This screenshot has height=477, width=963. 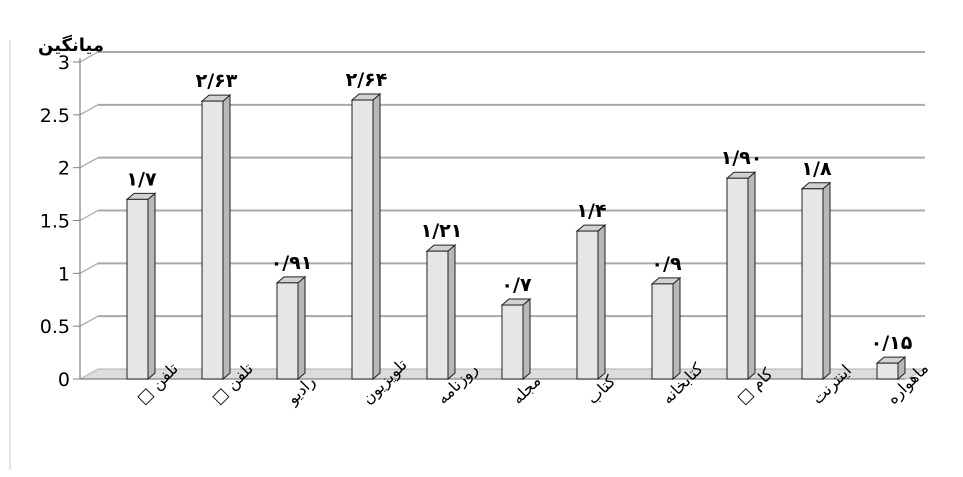 I want to click on bar-group: ۱/۸, so click(x=816, y=269).